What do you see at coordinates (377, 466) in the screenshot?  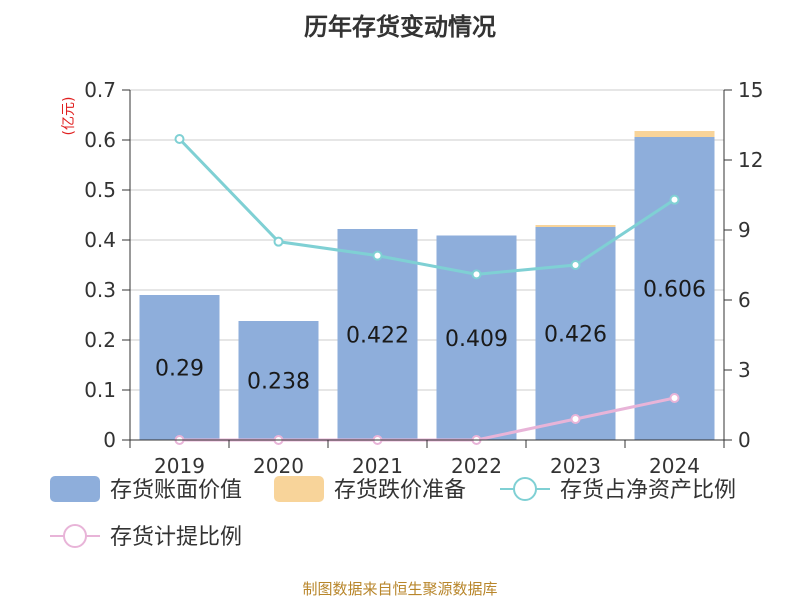 I see `x-tick-label: 2021` at bounding box center [377, 466].